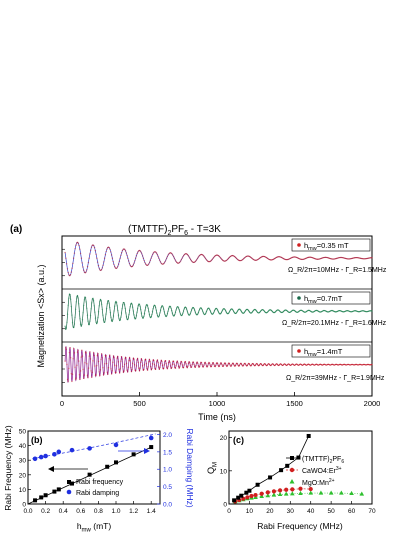 The width and height of the screenshot is (415, 537). I want to click on panel-a-xlabel: Time (ns), so click(217, 417).